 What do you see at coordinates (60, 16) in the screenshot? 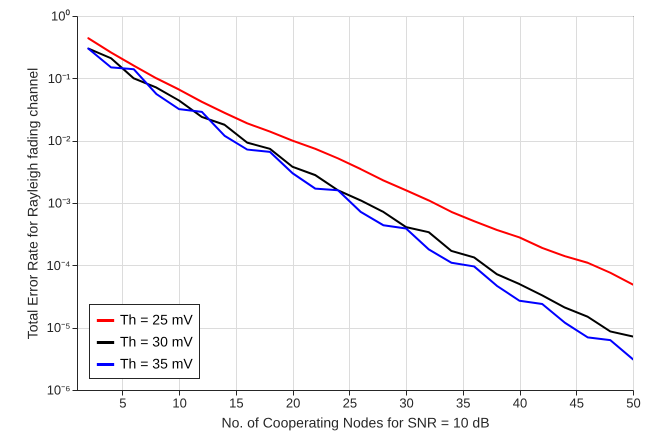
I see `y-tick-label: 10⁰` at bounding box center [60, 16].